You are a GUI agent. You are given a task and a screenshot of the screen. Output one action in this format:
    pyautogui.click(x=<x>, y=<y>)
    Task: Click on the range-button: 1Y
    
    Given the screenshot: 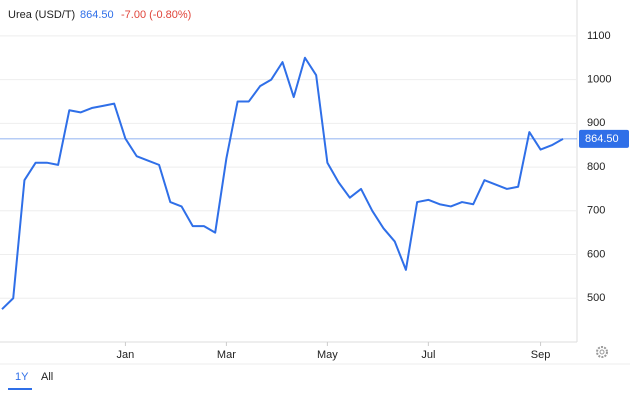 What is the action you would take?
    pyautogui.click(x=22, y=377)
    